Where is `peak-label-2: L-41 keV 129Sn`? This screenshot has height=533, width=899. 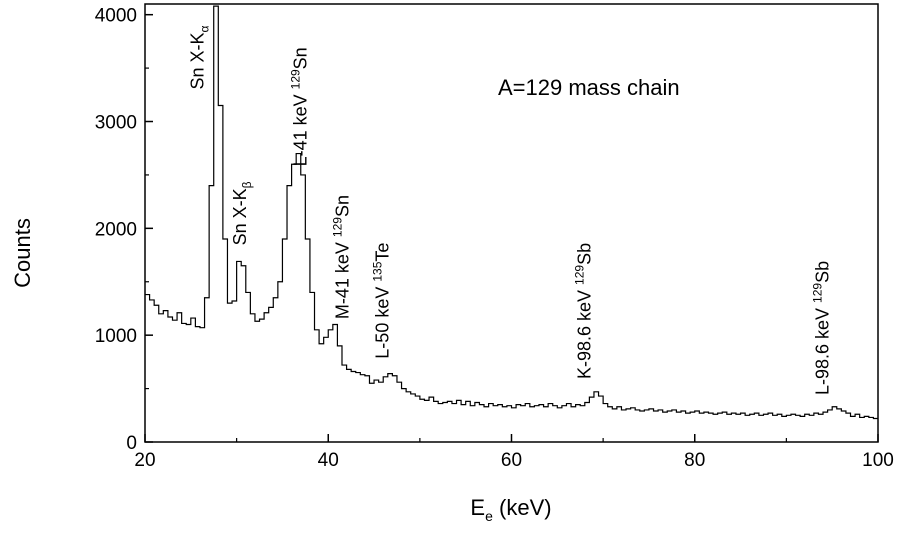 peak-label-2: L-41 keV 129Sn is located at coordinates (299, 106).